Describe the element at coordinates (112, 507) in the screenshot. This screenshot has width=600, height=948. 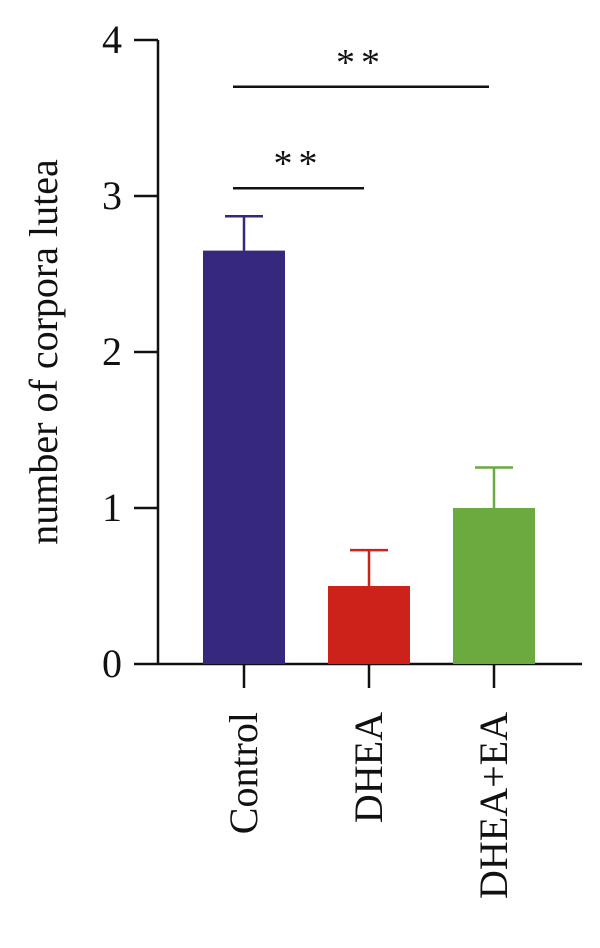
I see `y-tick-label: 1` at that location.